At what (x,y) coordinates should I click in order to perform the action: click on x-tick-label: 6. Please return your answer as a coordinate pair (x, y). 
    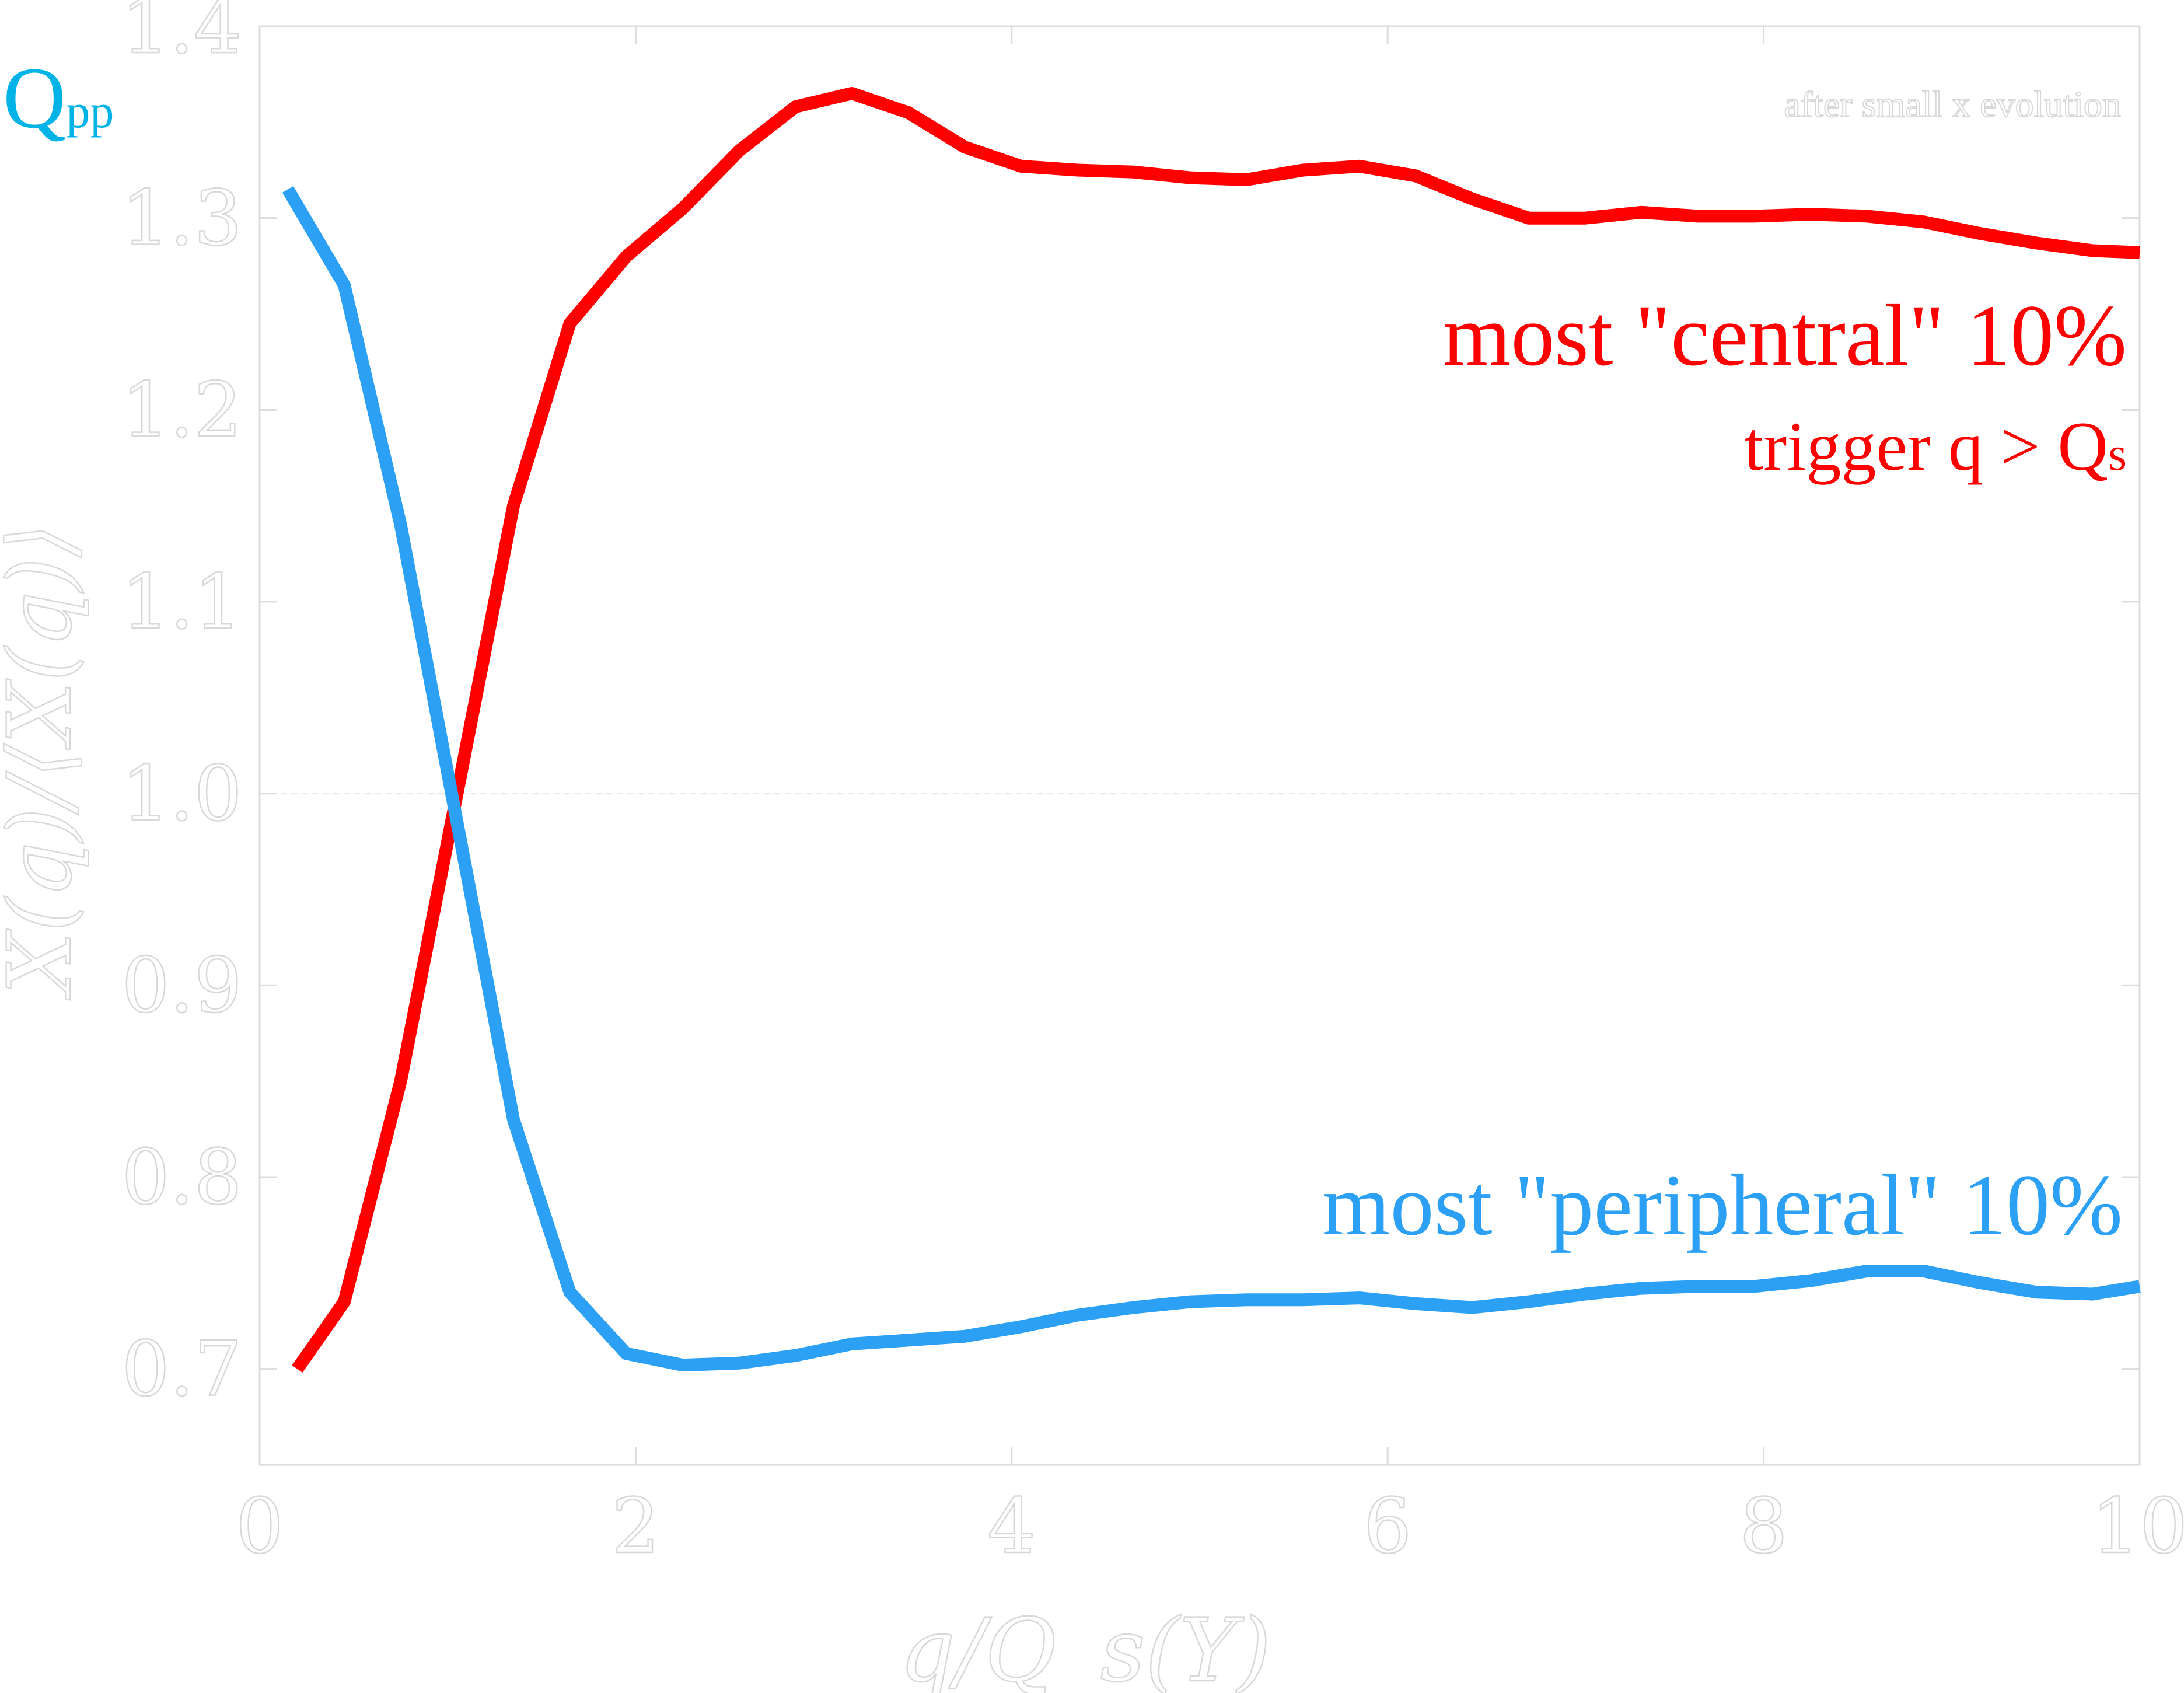
    Looking at the image, I should click on (1388, 1526).